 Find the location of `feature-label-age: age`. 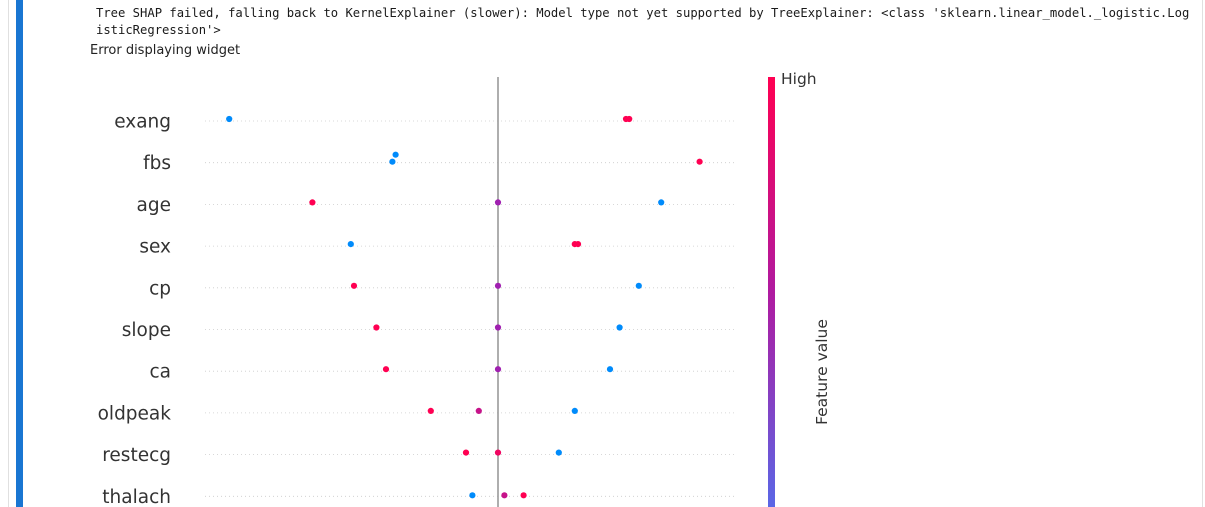

feature-label-age: age is located at coordinates (154, 205).